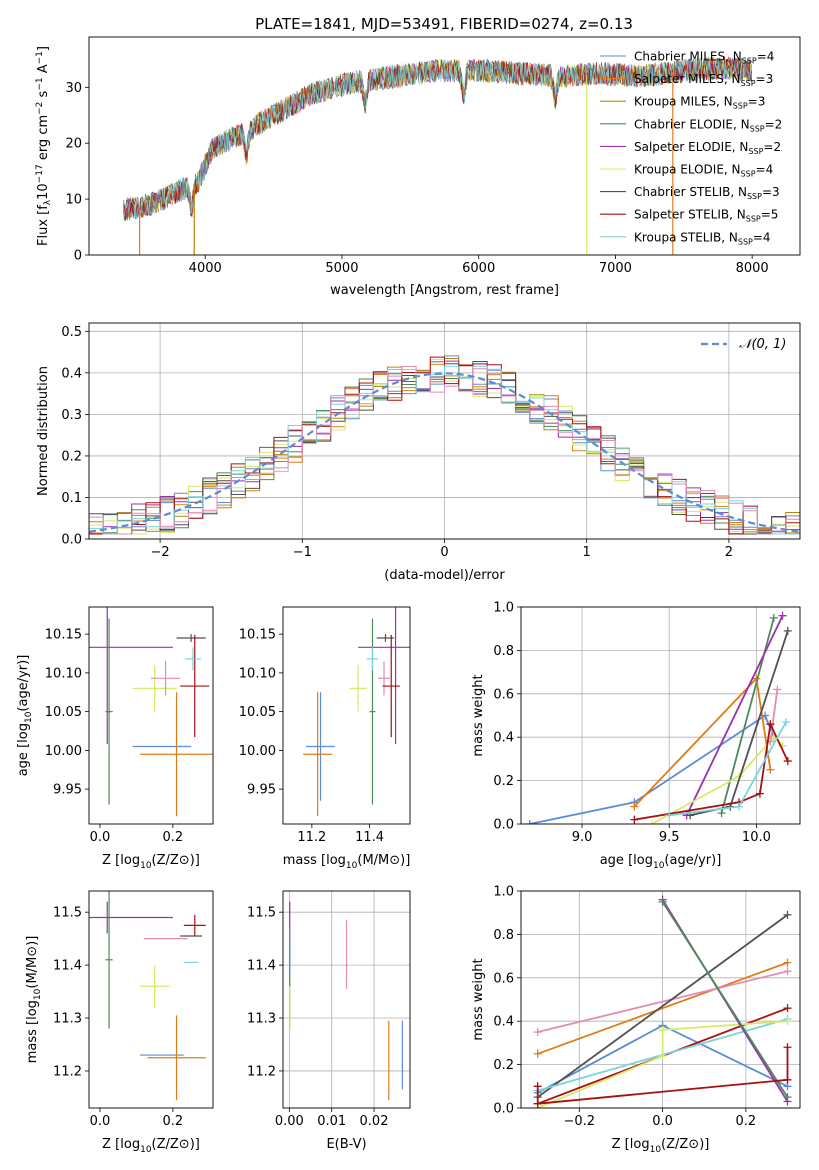  What do you see at coordinates (25, 716) in the screenshot?
I see `y-axis-label: age [log10(age/yr)]` at bounding box center [25, 716].